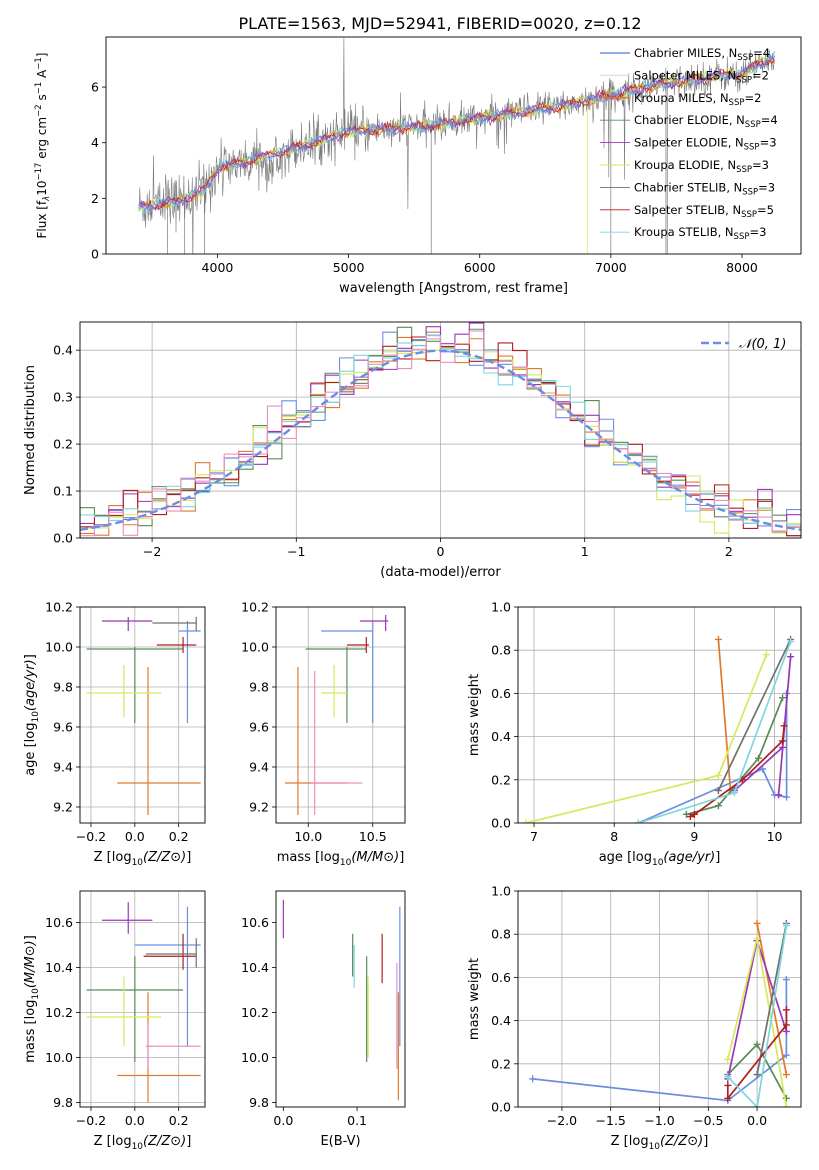 This screenshot has height=1170, width=819. I want to click on legend-label: Chabrier STELIB, NSSP=3, so click(704, 188).